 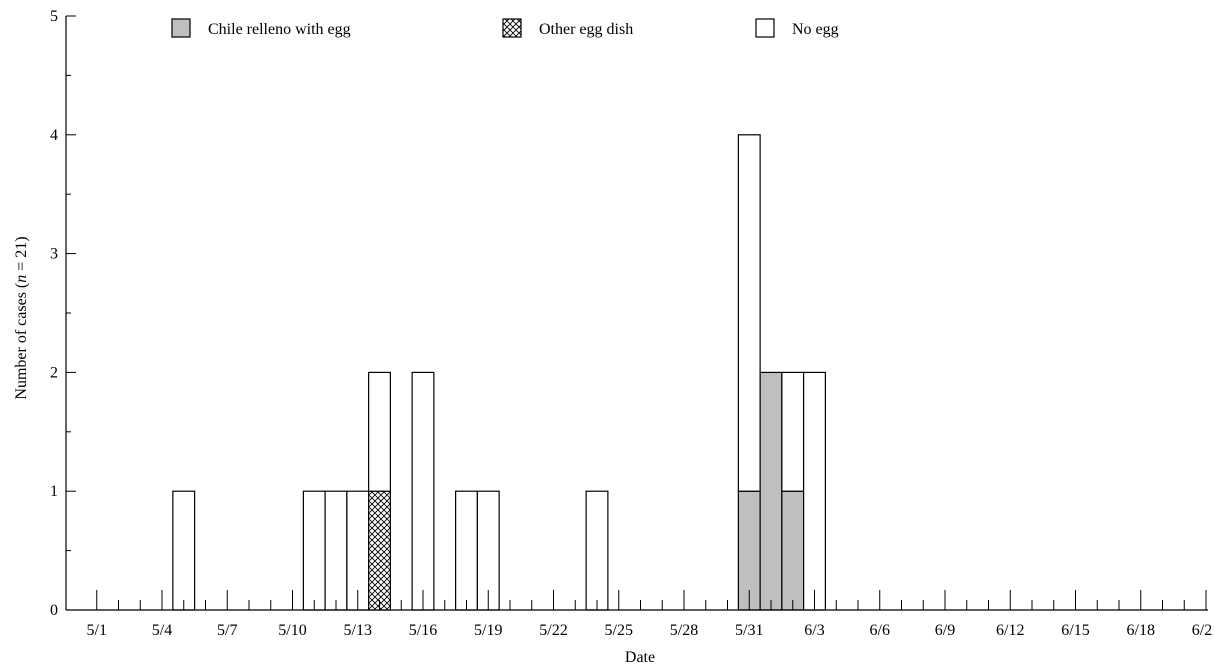 What do you see at coordinates (379, 550) in the screenshot?
I see `bar-5-14-other-egg-dish` at bounding box center [379, 550].